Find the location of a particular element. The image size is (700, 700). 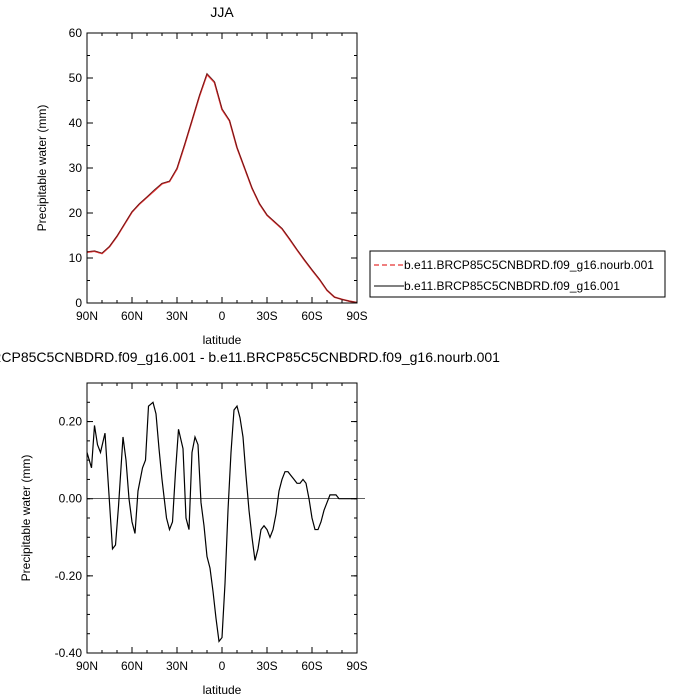

y-tick-label: 30 is located at coordinates (76, 168).